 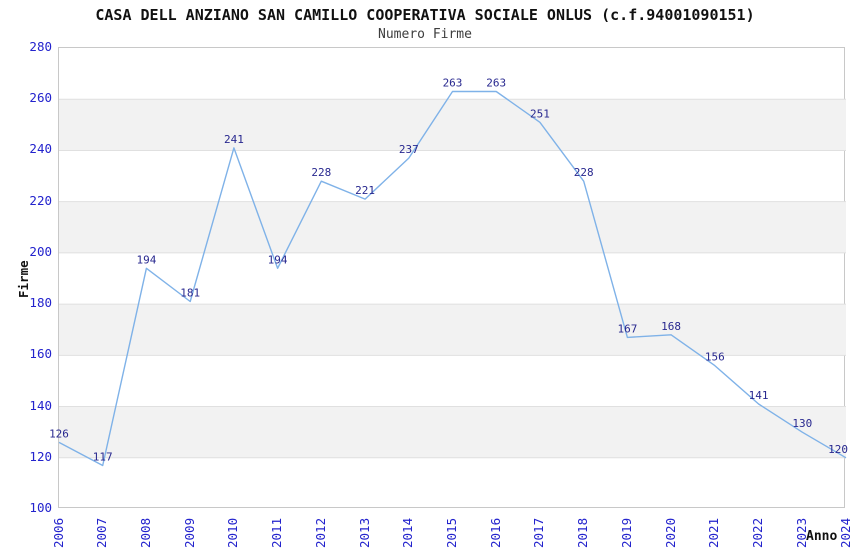 I want to click on data-point-label: 237, so click(x=409, y=149).